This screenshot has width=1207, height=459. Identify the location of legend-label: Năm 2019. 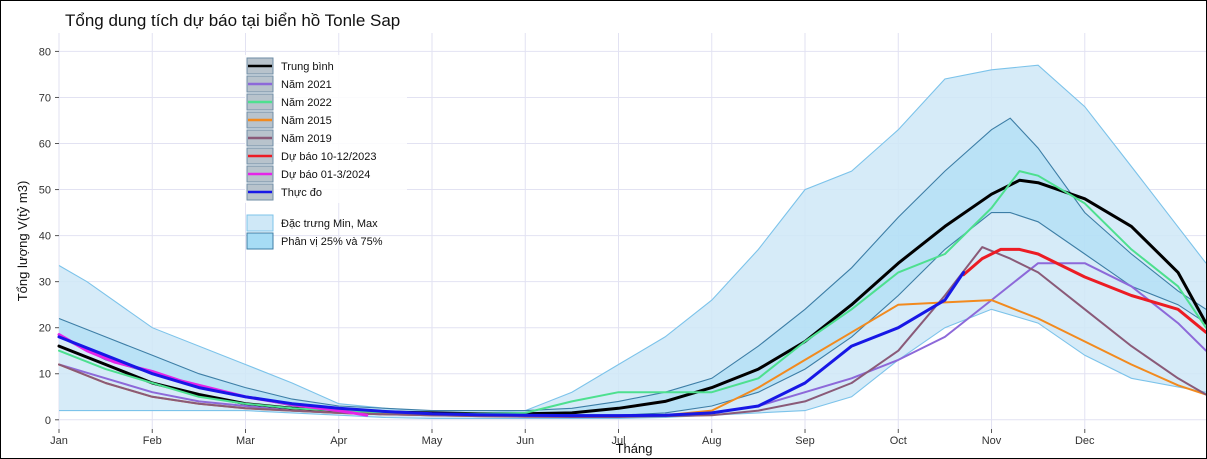
(306, 139).